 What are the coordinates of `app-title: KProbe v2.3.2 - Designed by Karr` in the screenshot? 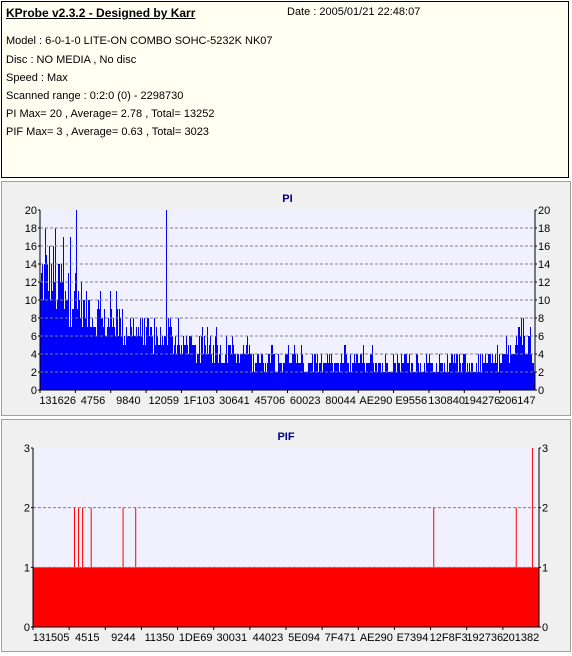 It's located at (101, 13).